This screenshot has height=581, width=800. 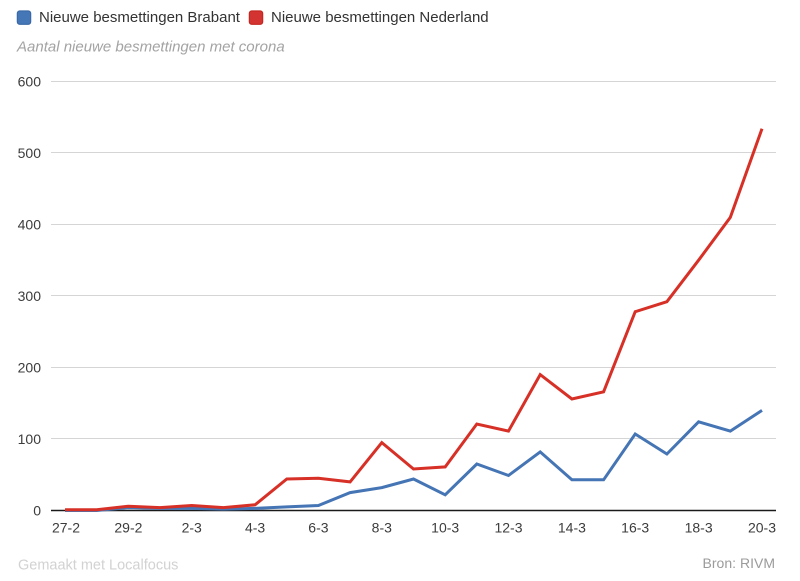 What do you see at coordinates (445, 528) in the screenshot?
I see `svg-text: 10-3` at bounding box center [445, 528].